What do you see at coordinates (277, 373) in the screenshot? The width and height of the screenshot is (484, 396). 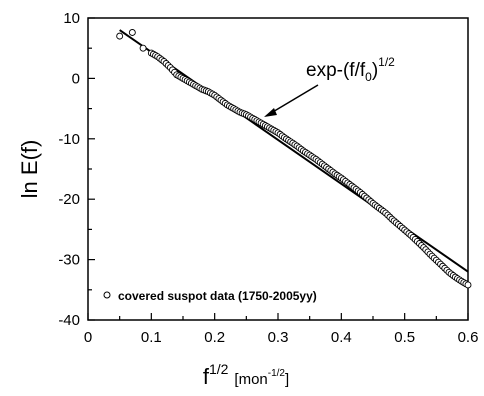 I see `x-axis-title-unit-sup: -1/2` at bounding box center [277, 373].